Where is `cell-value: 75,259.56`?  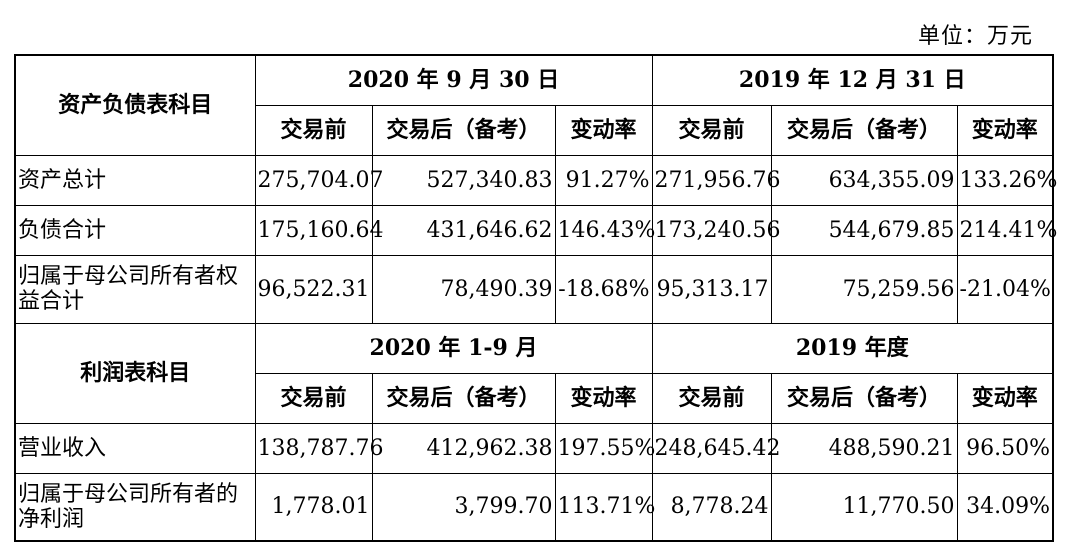 cell-value: 75,259.56 is located at coordinates (864, 289).